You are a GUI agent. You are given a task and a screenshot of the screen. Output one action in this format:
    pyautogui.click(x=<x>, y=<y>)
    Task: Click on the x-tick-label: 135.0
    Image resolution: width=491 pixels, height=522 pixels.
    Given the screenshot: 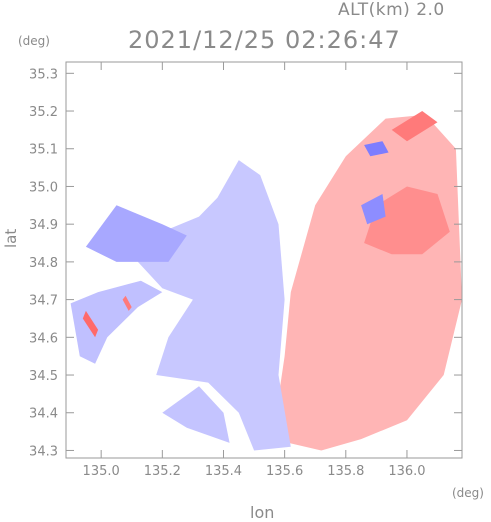 What is the action you would take?
    pyautogui.click(x=101, y=471)
    